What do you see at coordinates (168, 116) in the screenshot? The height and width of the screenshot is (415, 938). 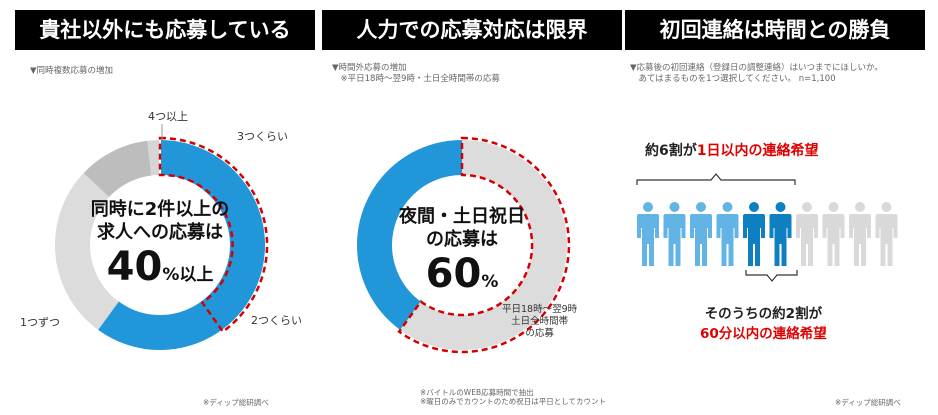 I see `label-four-plus: 4つ以上` at bounding box center [168, 116].